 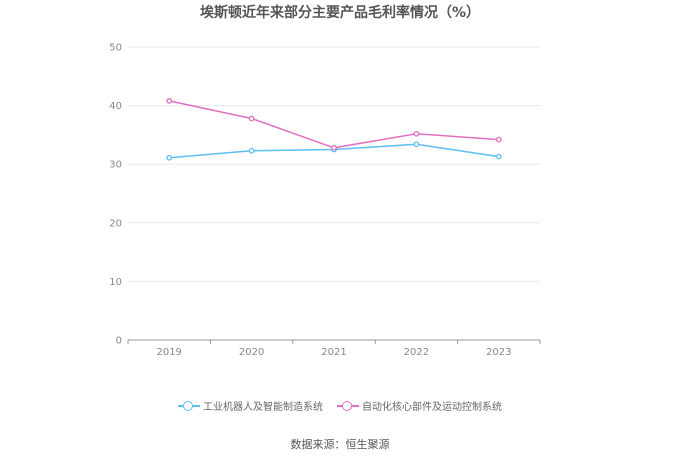 What do you see at coordinates (340, 13) in the screenshot?
I see `chart-title: 埃斯顿近年来部分主要产品毛利率情况（%）` at bounding box center [340, 13].